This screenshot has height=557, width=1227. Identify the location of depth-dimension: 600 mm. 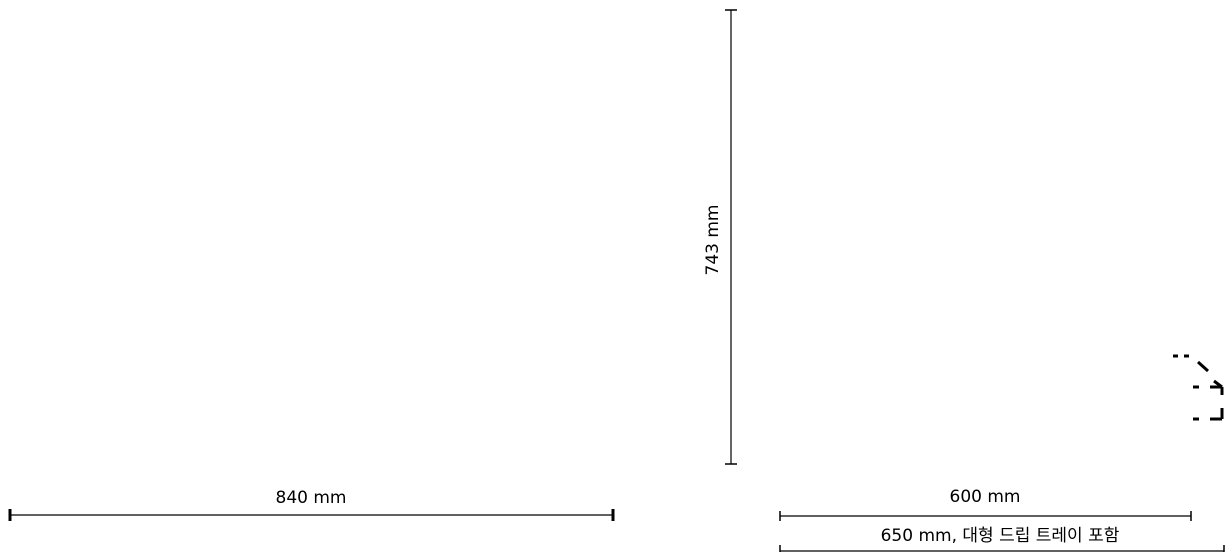
(985, 504).